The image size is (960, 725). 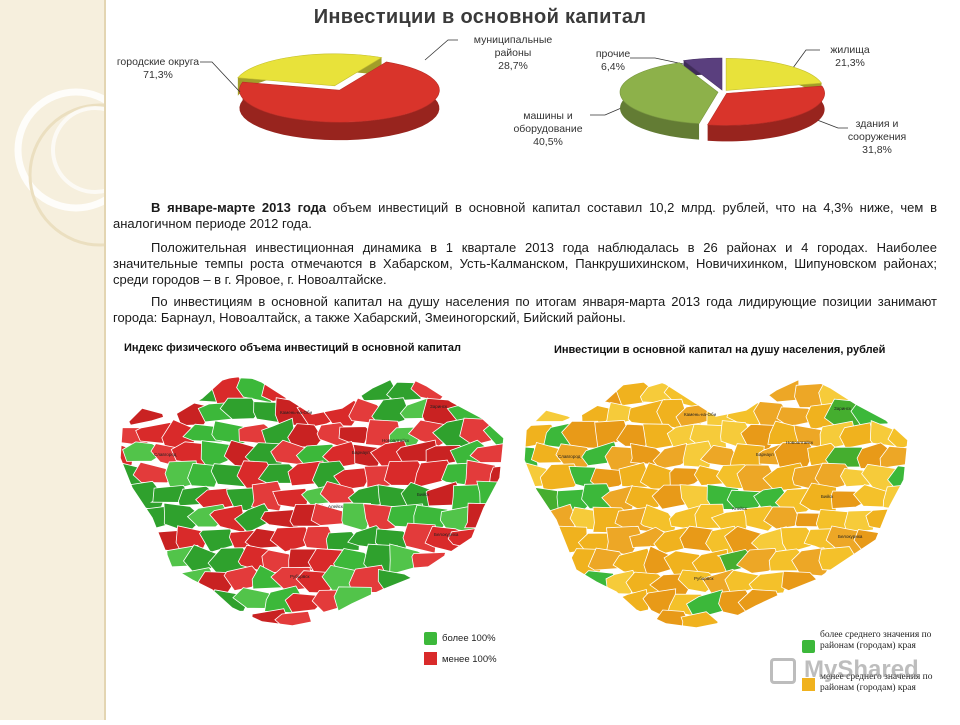 What do you see at coordinates (548, 142) in the screenshot?
I see `pie2-value-2: 40,5%` at bounding box center [548, 142].